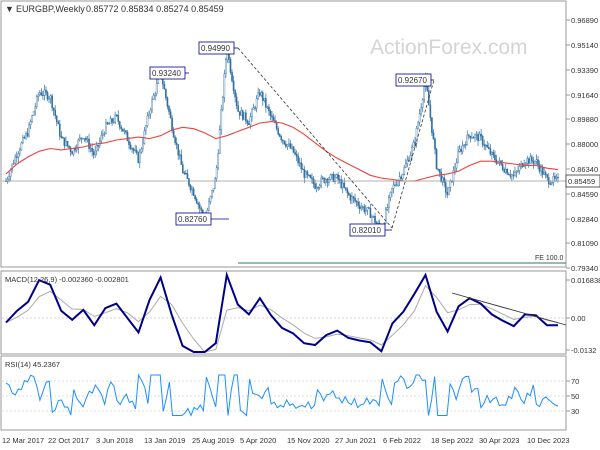 This screenshot has height=450, width=600. I want to click on annotation-94990: 0.94990, so click(218, 48).